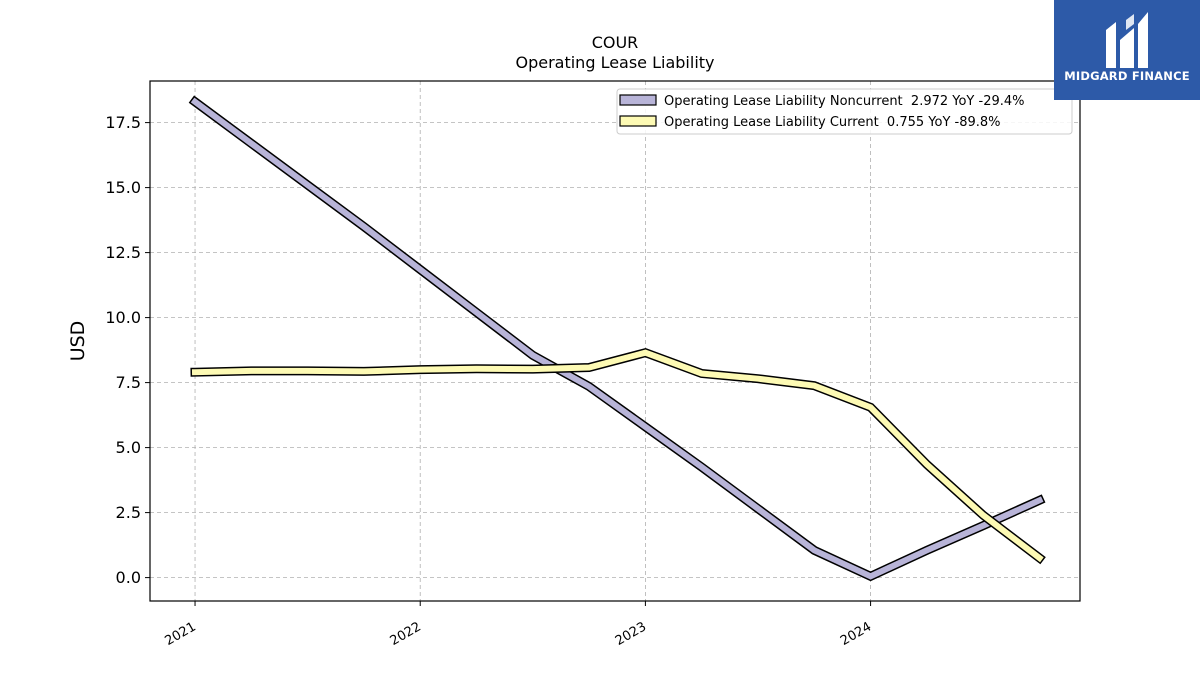 This screenshot has height=675, width=1200. Describe the element at coordinates (127, 350) in the screenshot. I see `y-axis: 0.0 2.5 5.0 7.5 10.0 12.5 15.0 17.5` at that location.